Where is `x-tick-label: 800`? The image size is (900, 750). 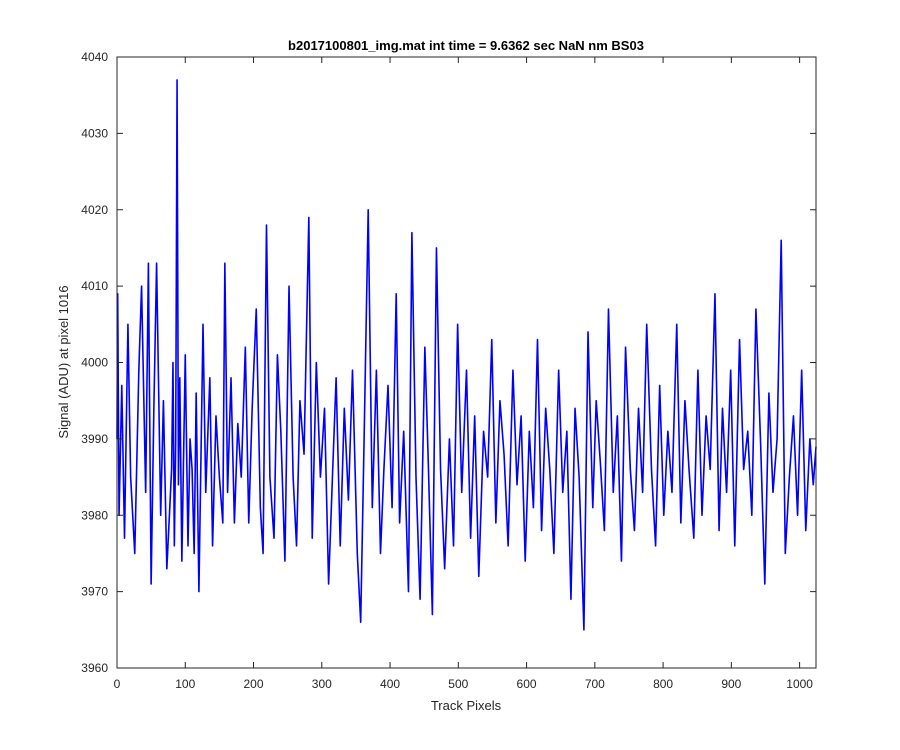 x-tick-label: 800 is located at coordinates (663, 684).